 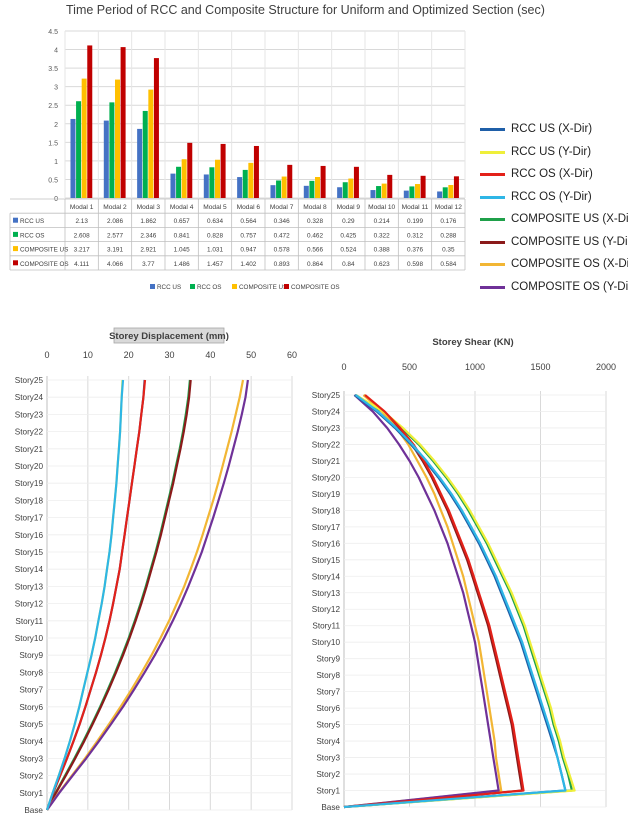 I want to click on data-label: 0.524, so click(x=348, y=250).